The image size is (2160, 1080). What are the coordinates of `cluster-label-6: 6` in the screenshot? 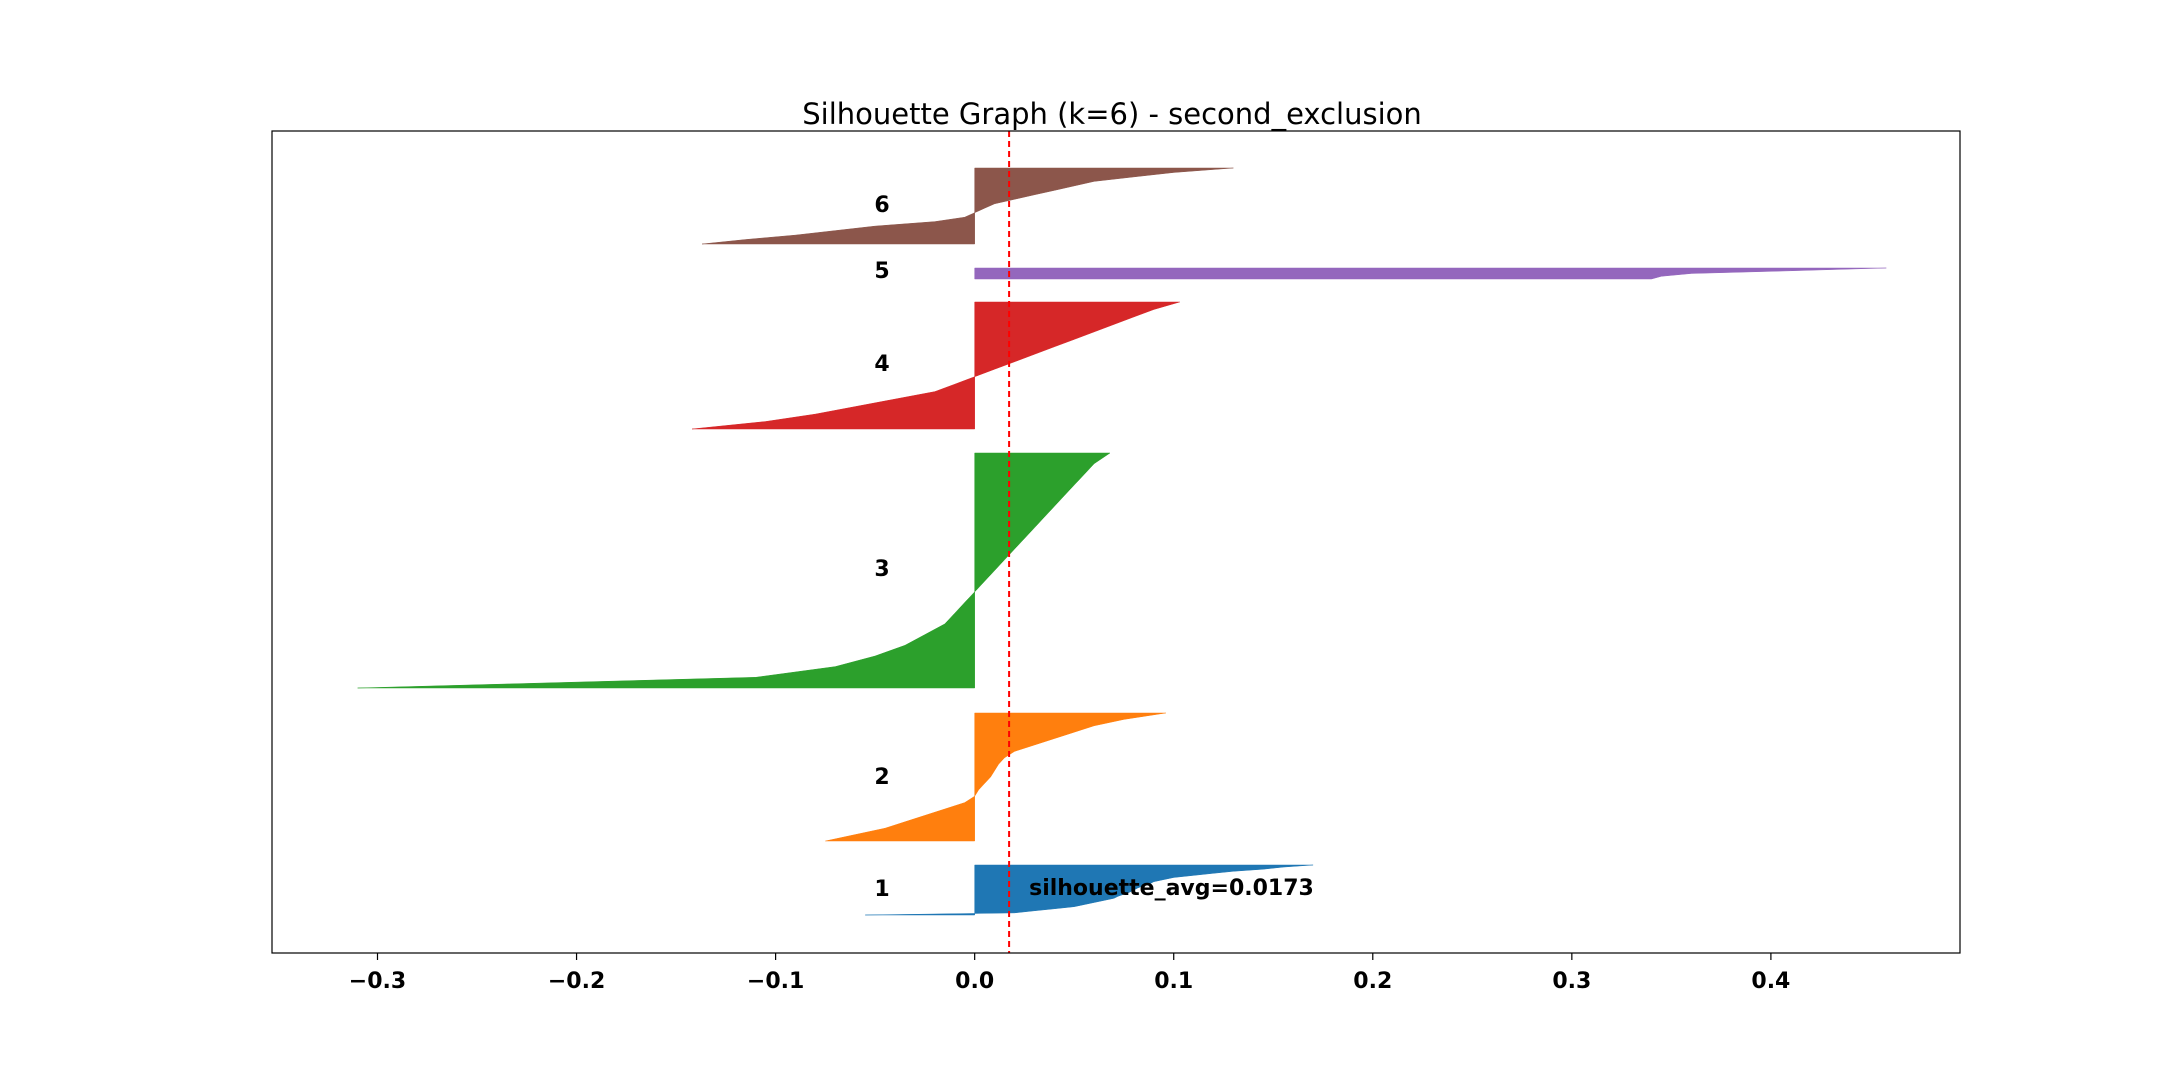 It's located at (881, 205).